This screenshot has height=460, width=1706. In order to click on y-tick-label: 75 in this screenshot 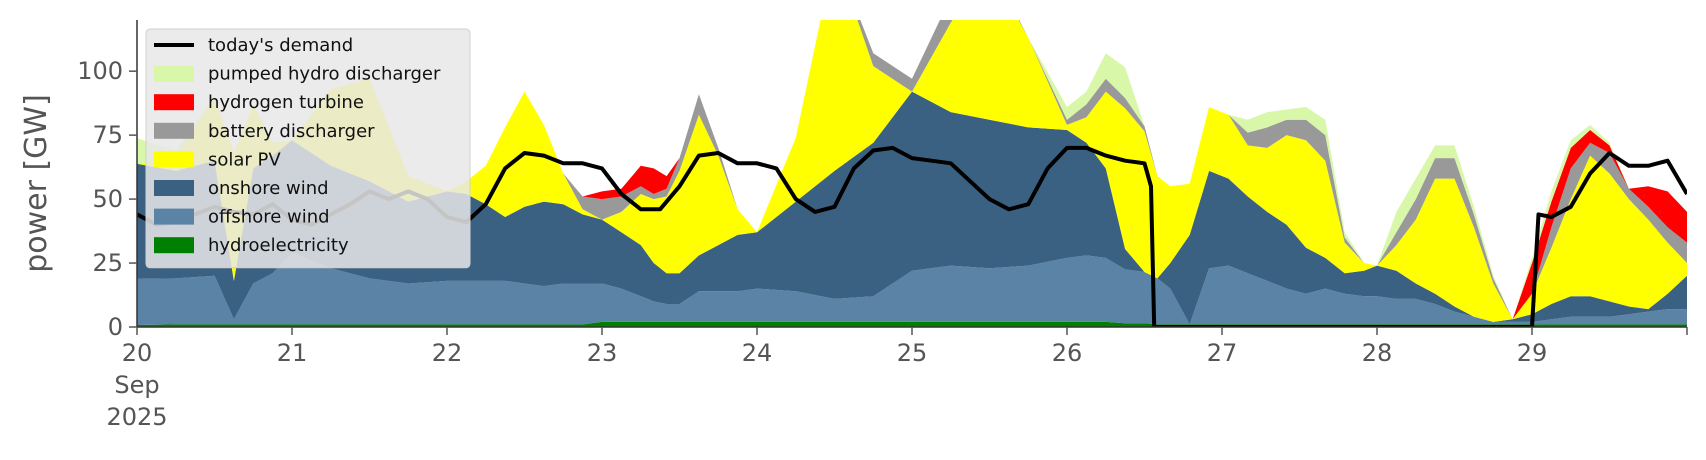, I will do `click(107, 135)`.